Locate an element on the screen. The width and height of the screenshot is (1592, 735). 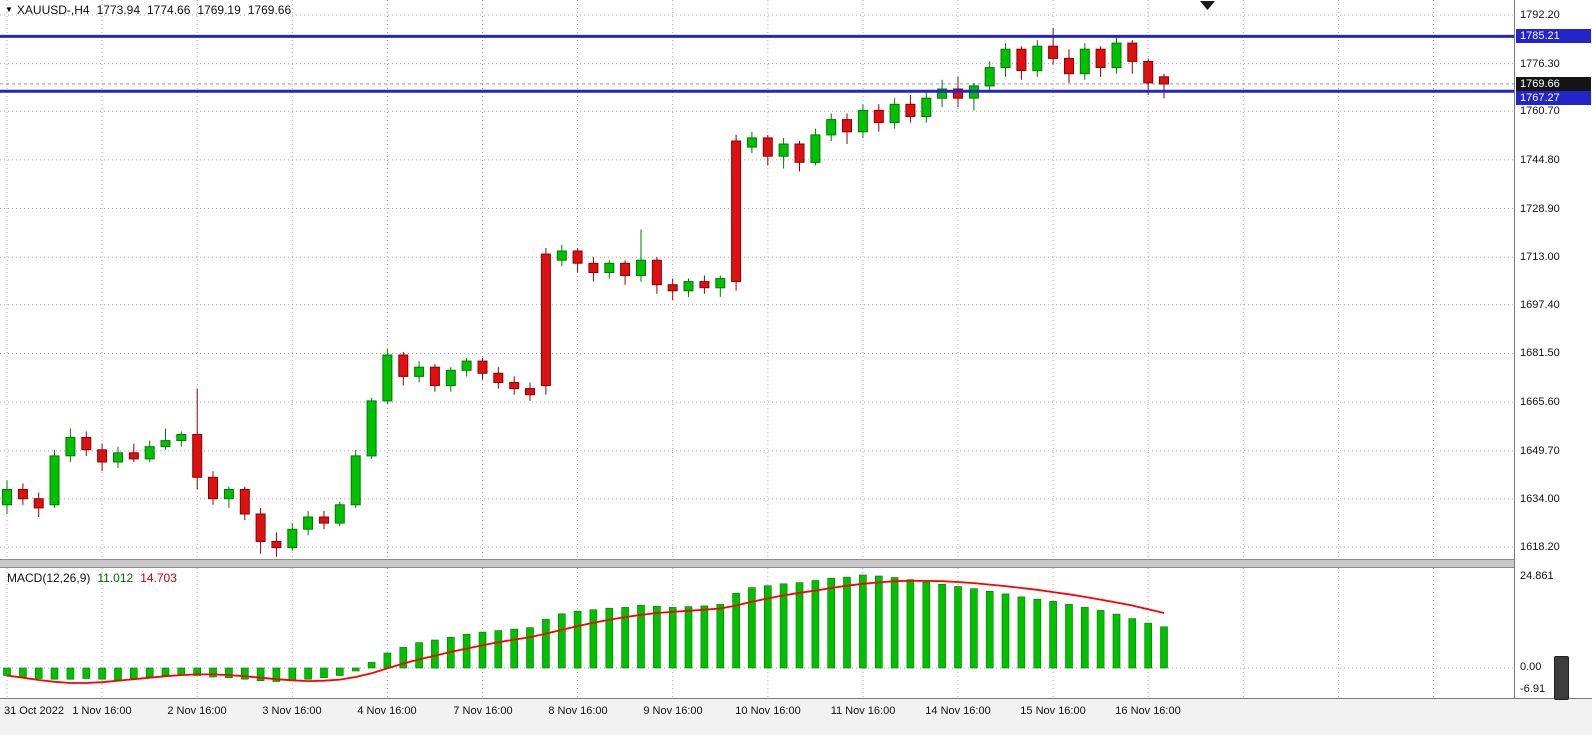
time-axis-label: 16 Nov 16:00 is located at coordinates (1148, 711).